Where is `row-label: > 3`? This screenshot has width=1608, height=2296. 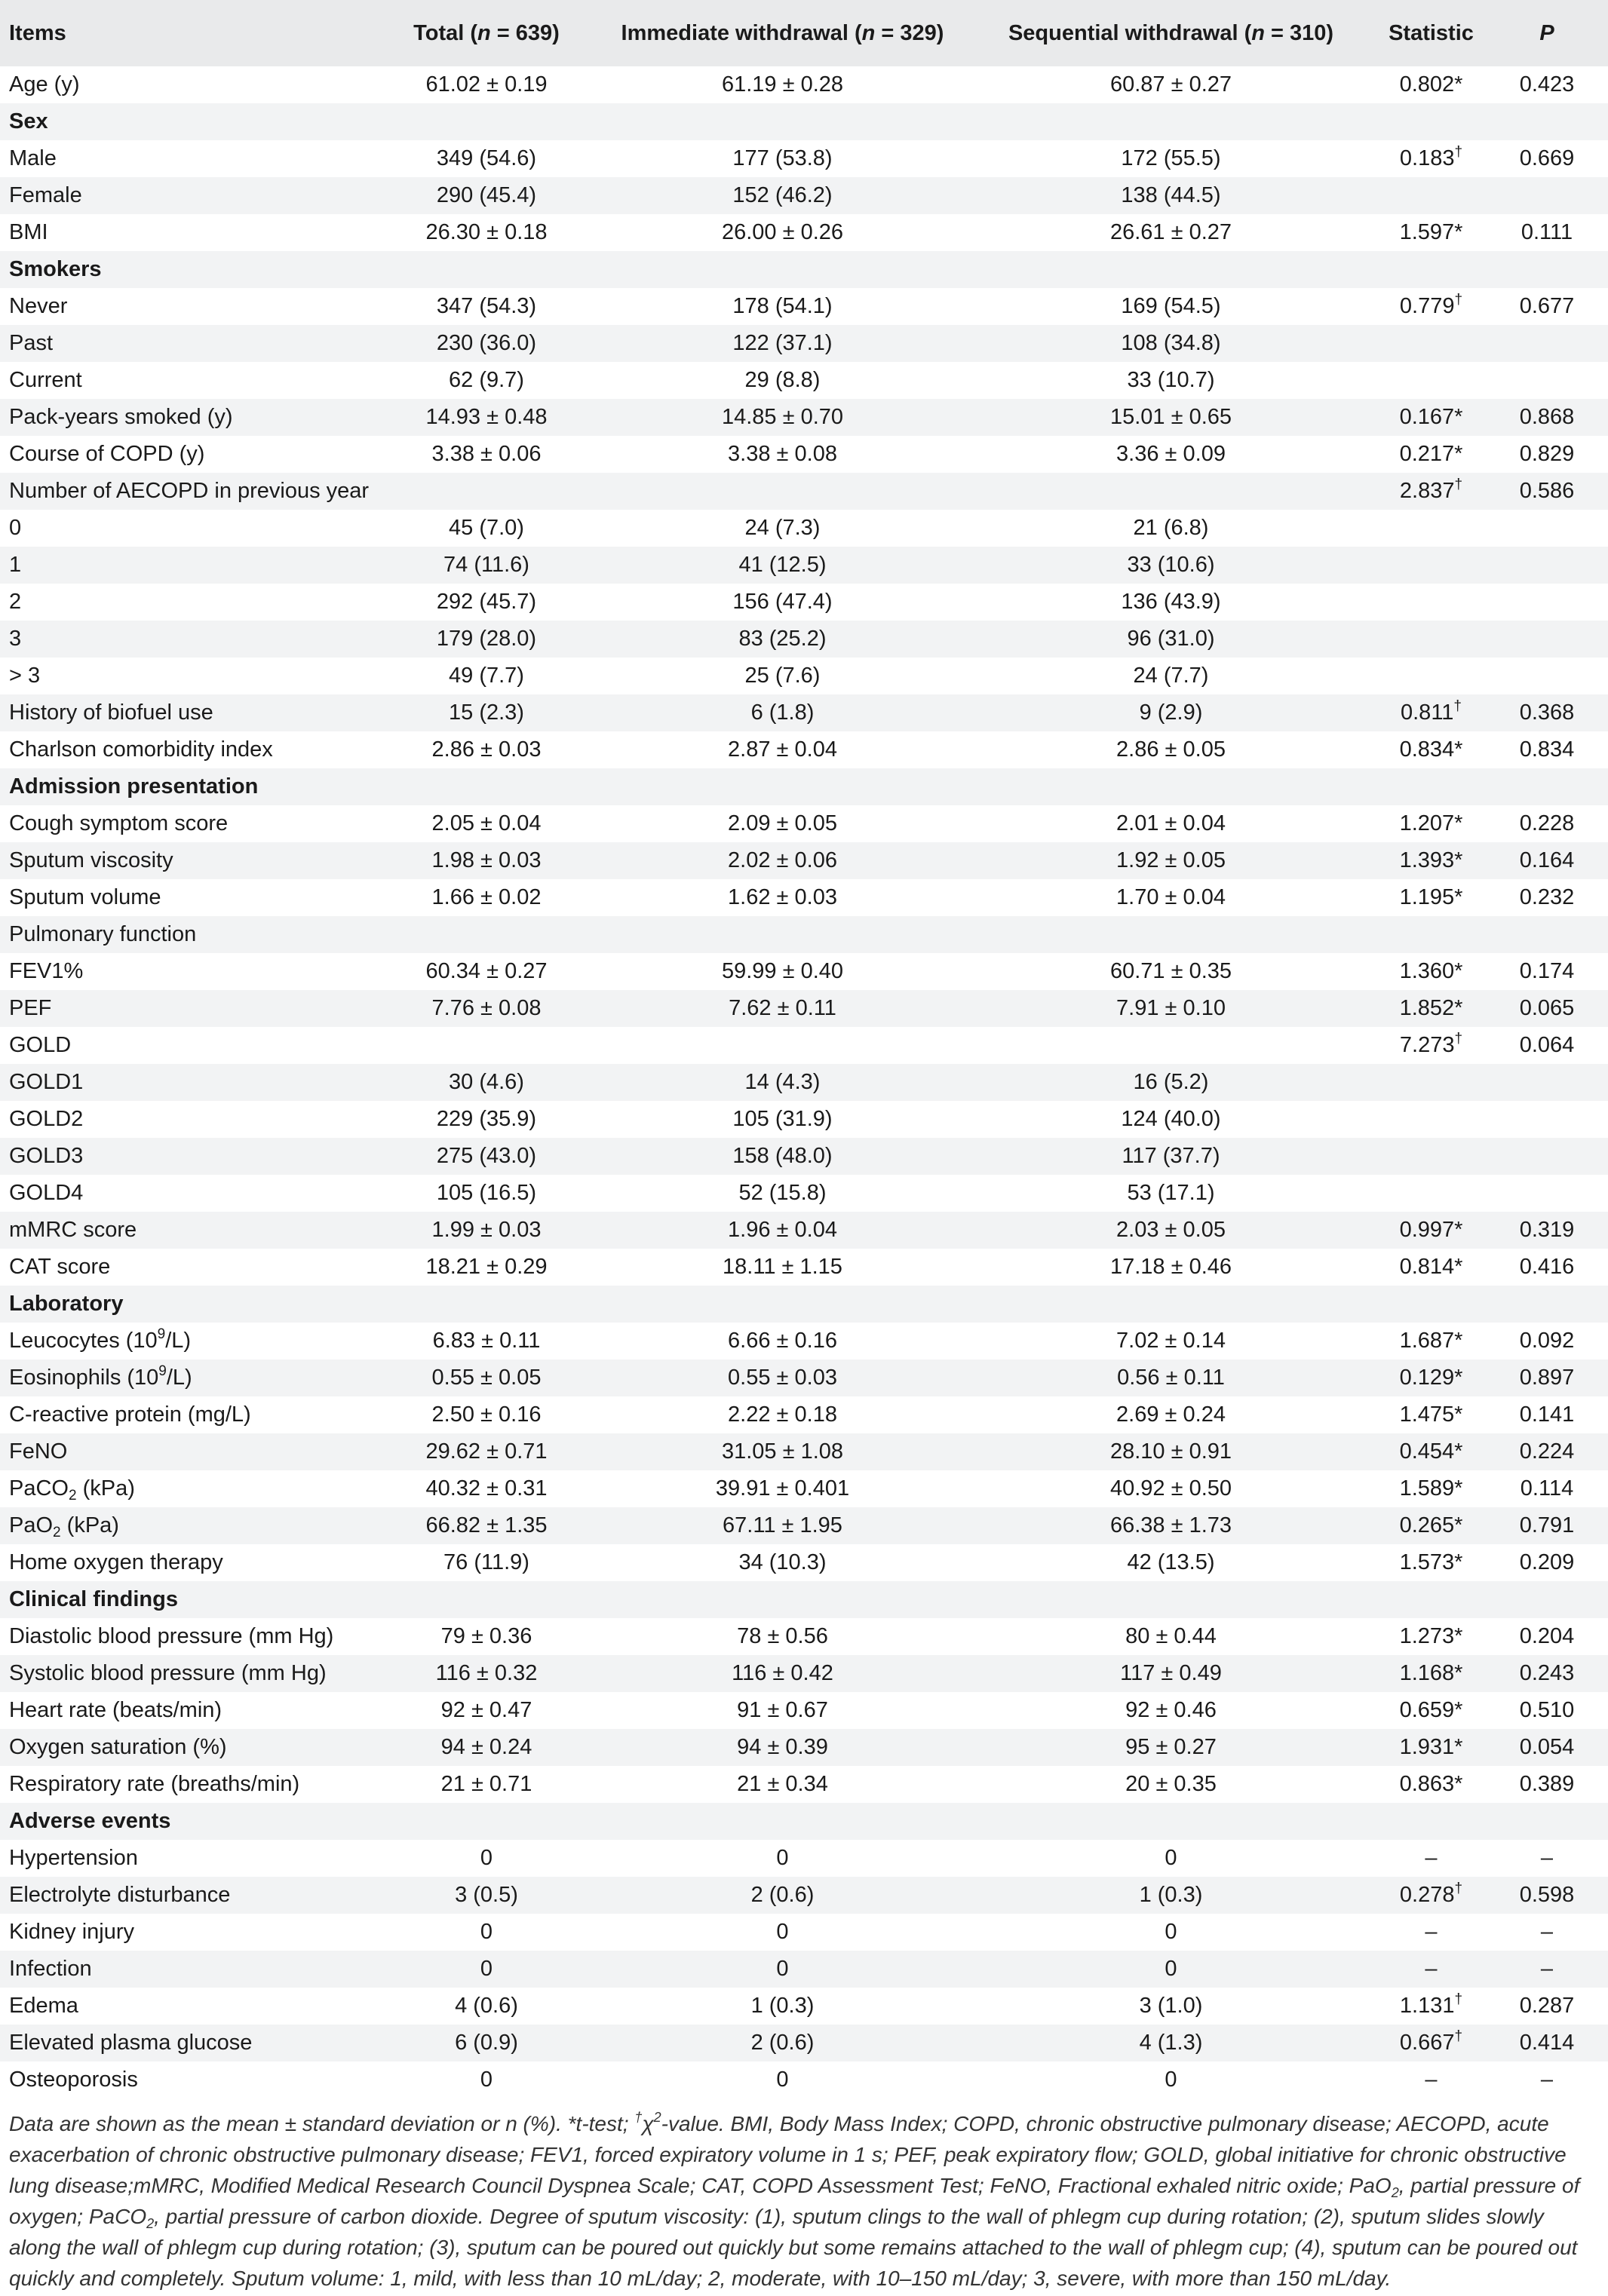
row-label: > 3 is located at coordinates (25, 676).